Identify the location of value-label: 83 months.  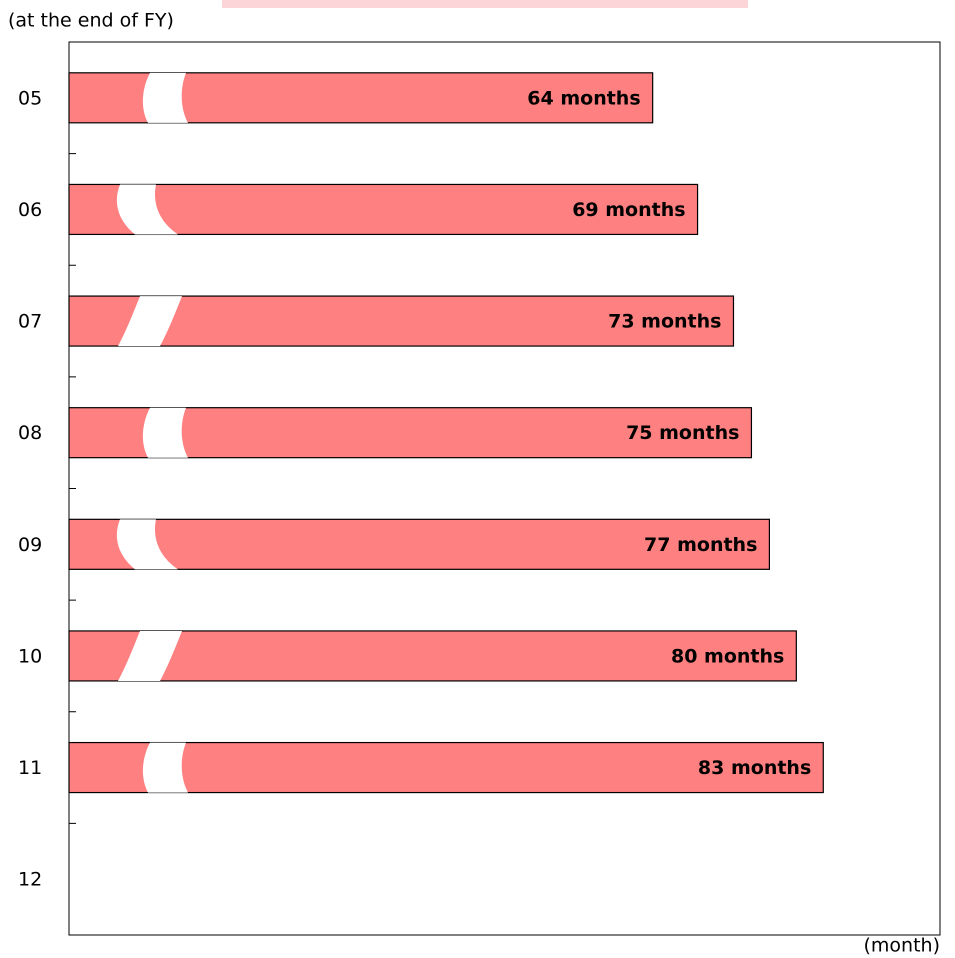
(754, 768).